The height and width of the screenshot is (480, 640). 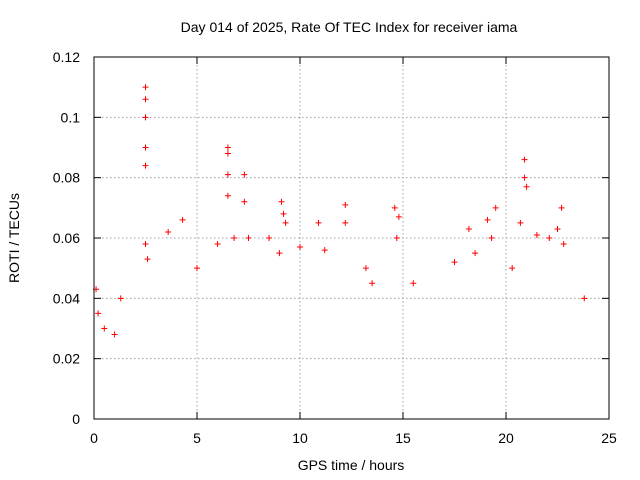 What do you see at coordinates (66, 178) in the screenshot?
I see `y-tick-label: 0.08` at bounding box center [66, 178].